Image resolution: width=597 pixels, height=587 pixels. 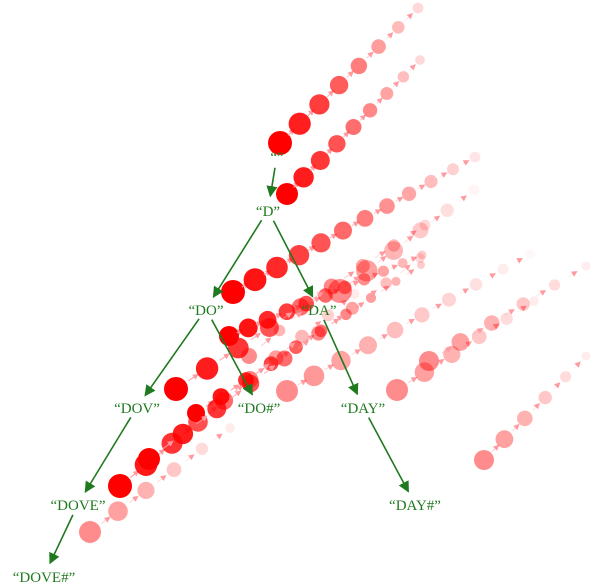 What do you see at coordinates (61, 539) in the screenshot?
I see `tree-edge-dove-dove_end` at bounding box center [61, 539].